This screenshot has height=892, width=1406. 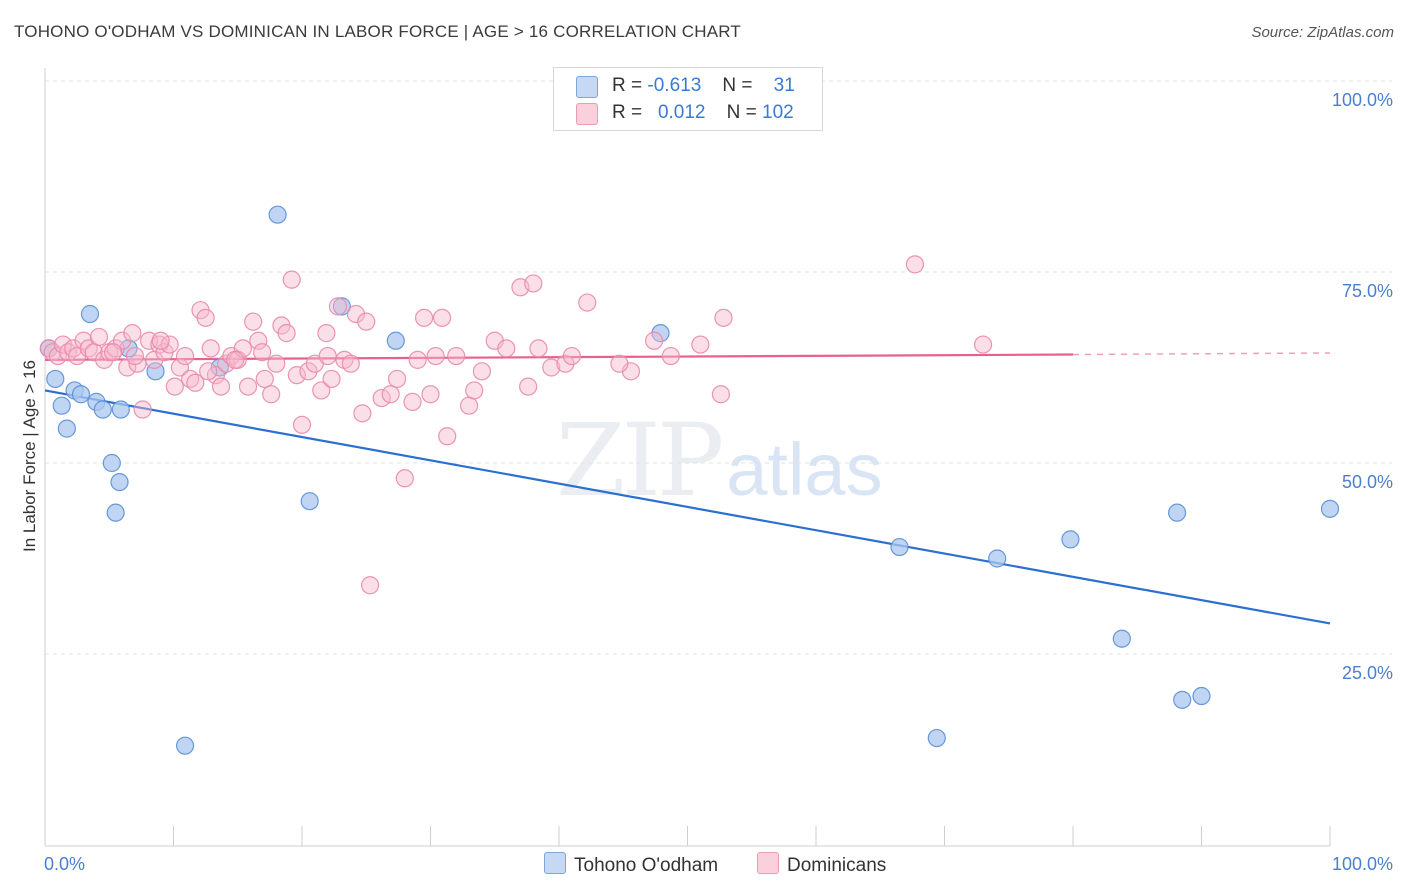 I want to click on y-axis-label: In Labor Force | Age > 16, so click(x=29, y=456).